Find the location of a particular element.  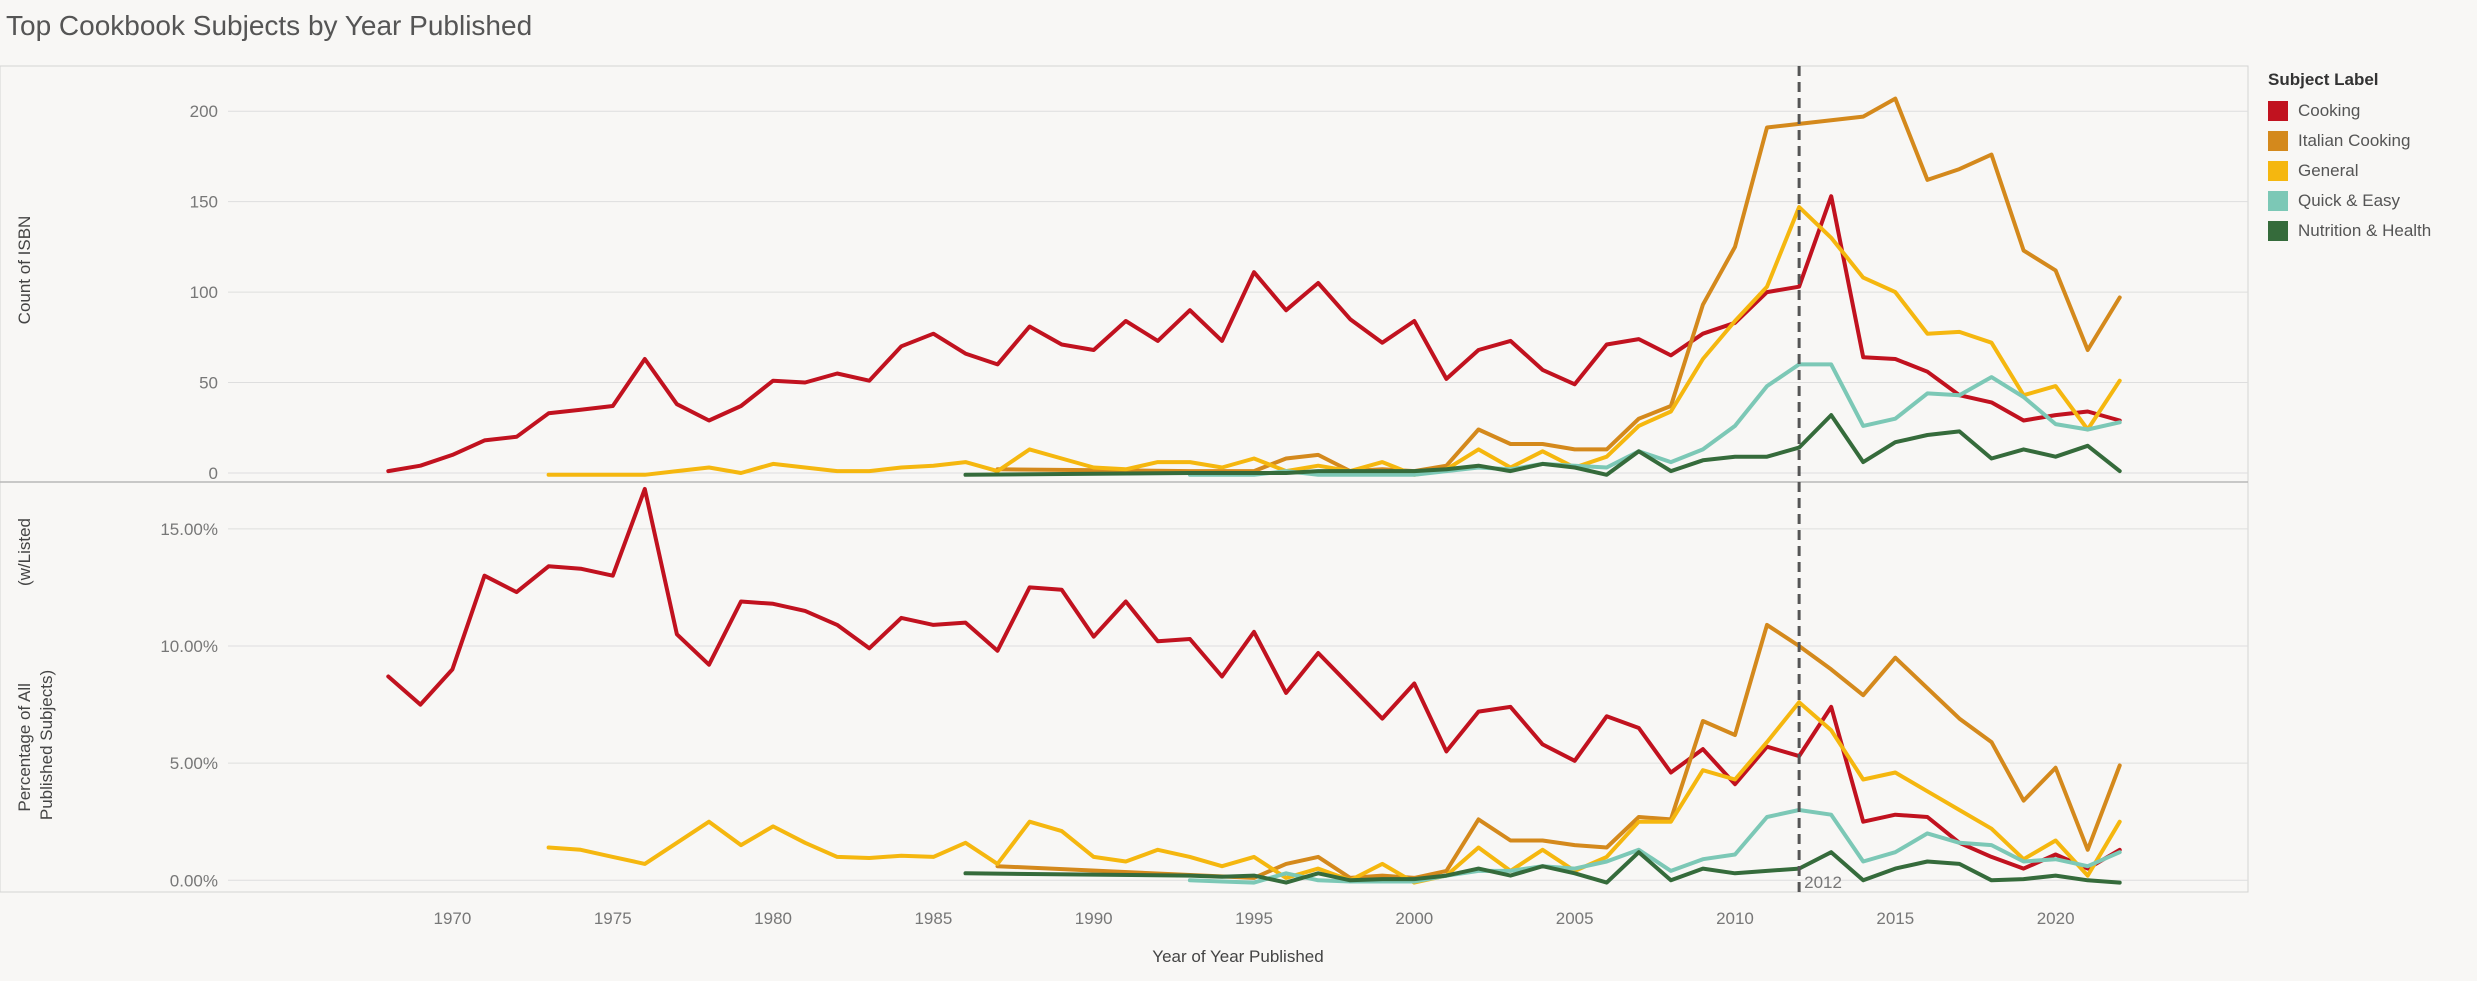

reference-line-label: 2012 is located at coordinates (1823, 882).